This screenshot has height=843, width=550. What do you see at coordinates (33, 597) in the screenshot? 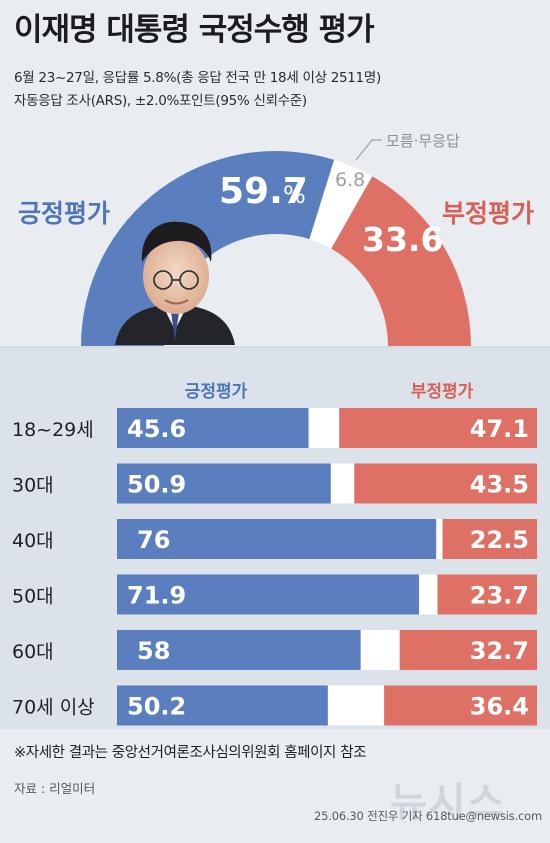
I see `age-group-label: 50대` at bounding box center [33, 597].